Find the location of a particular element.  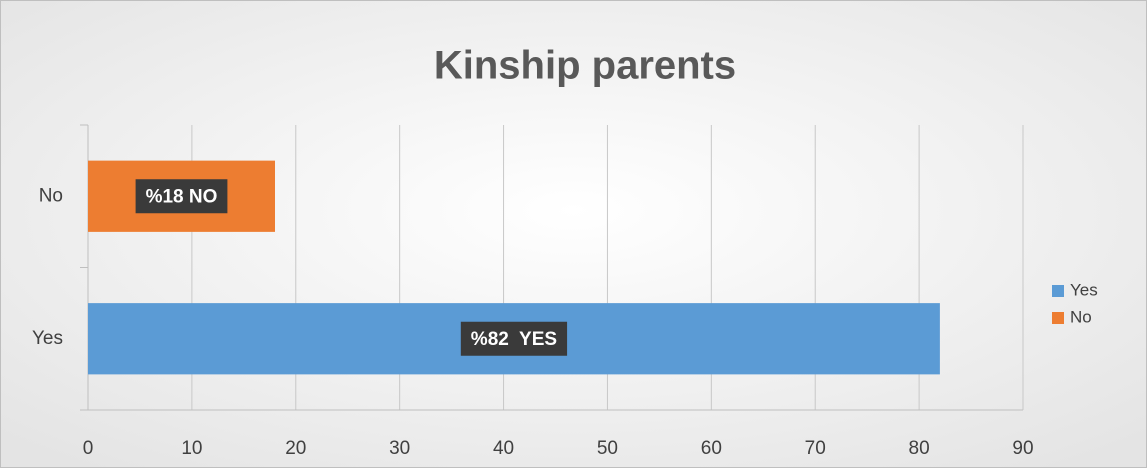

x-tick-label: 60 is located at coordinates (711, 448).